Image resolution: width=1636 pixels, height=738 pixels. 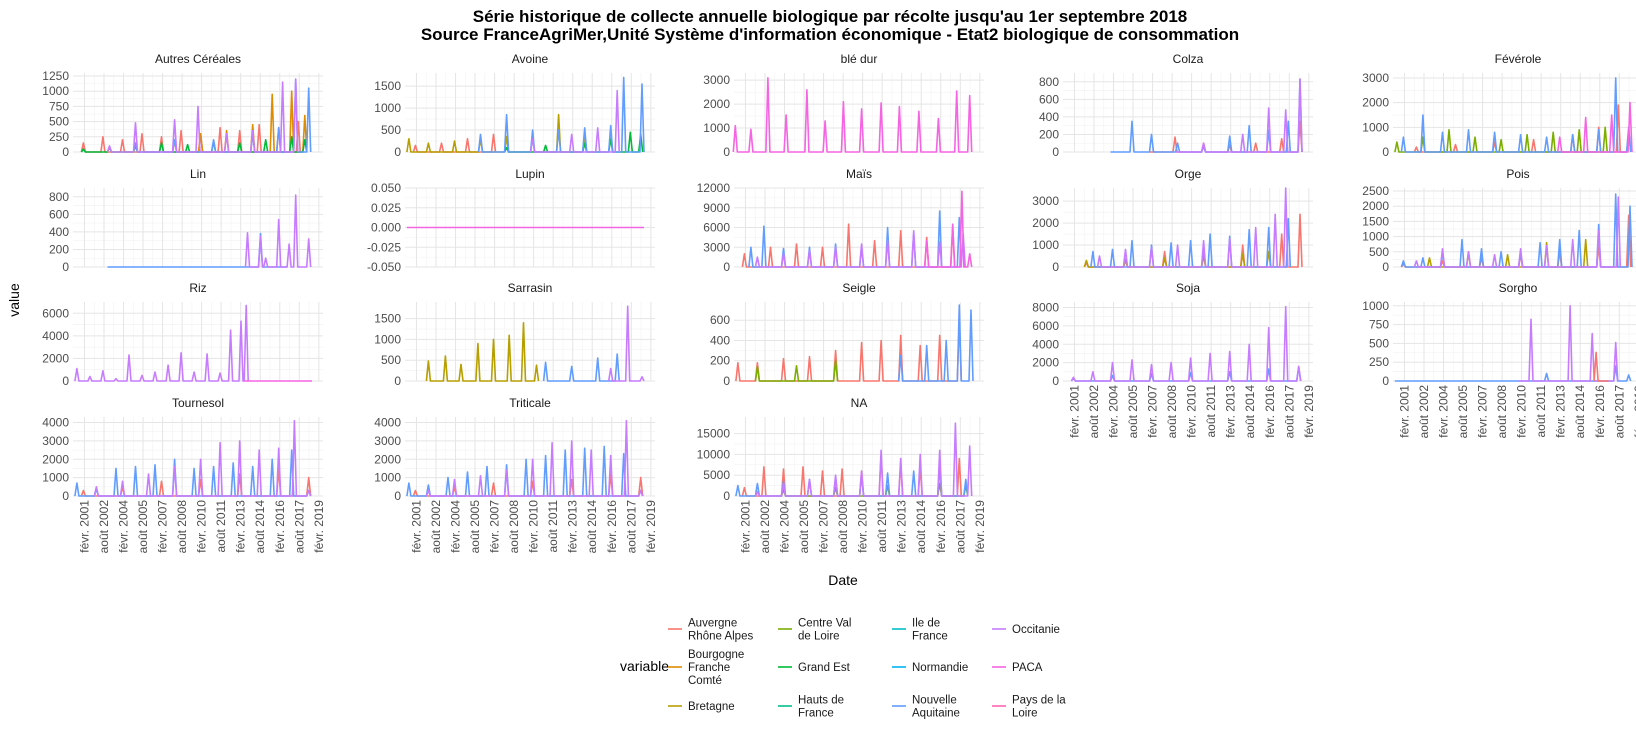 I want to click on legend-item: Hauts de France, so click(x=811, y=707).